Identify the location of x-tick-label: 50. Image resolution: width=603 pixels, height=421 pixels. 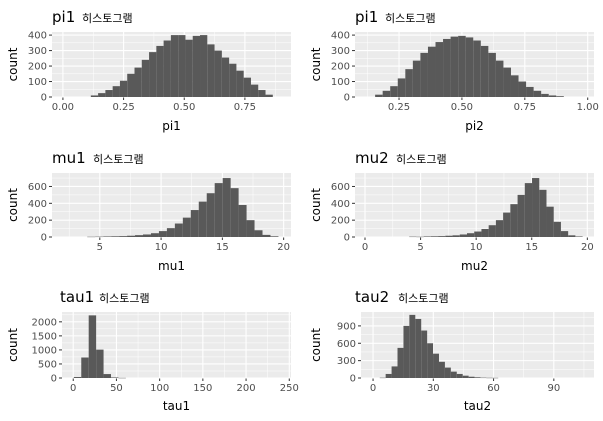
(116, 388).